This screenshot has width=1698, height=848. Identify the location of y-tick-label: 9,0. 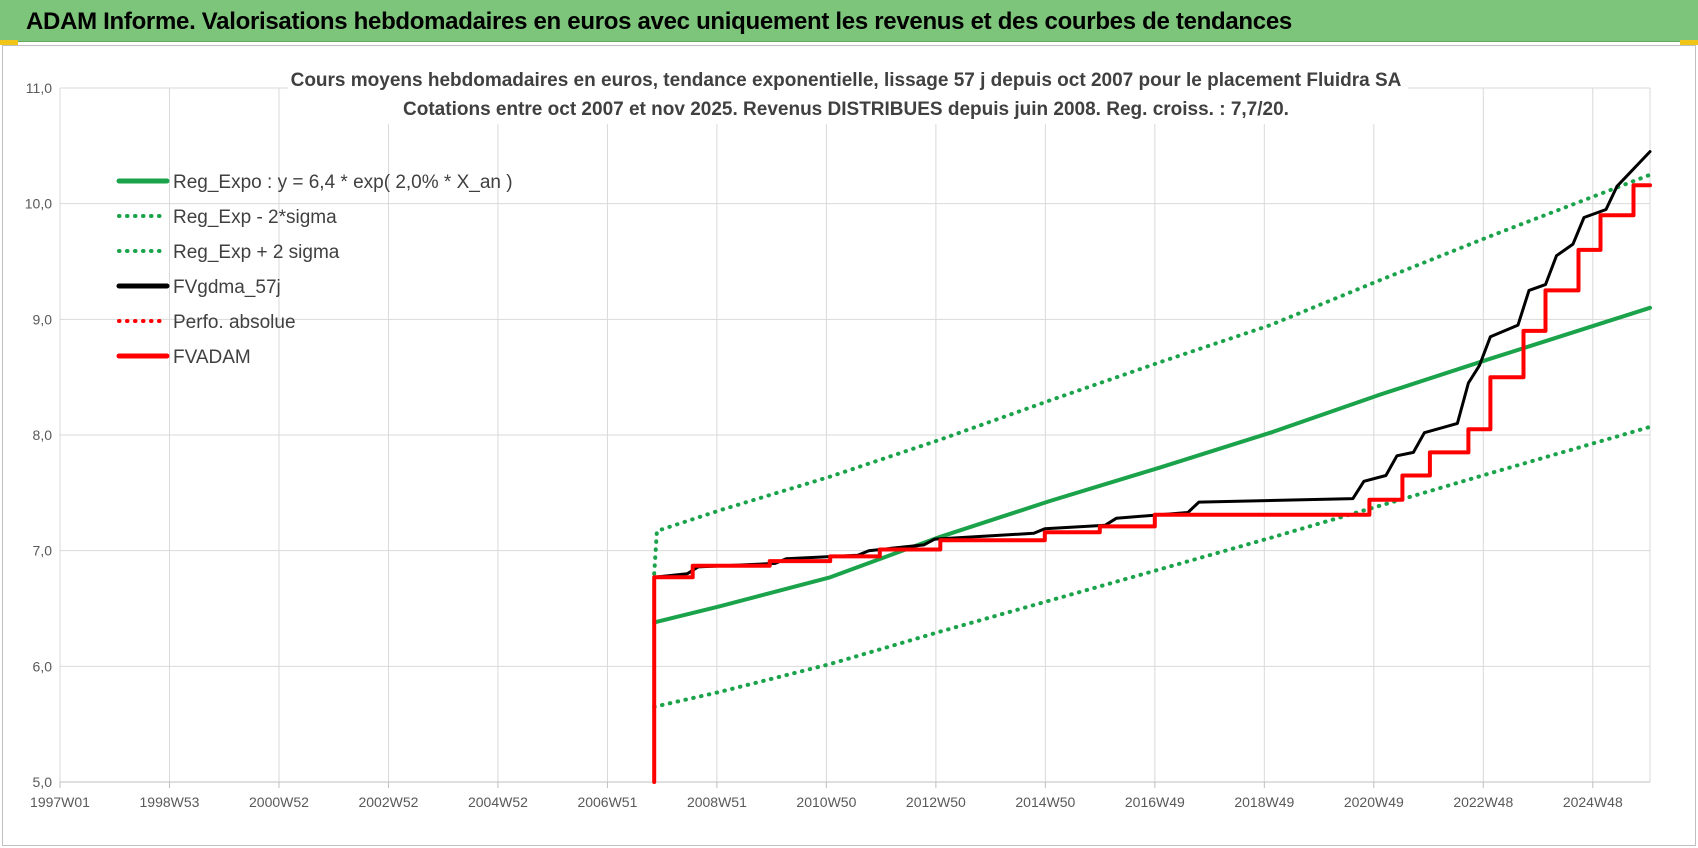
(43, 319).